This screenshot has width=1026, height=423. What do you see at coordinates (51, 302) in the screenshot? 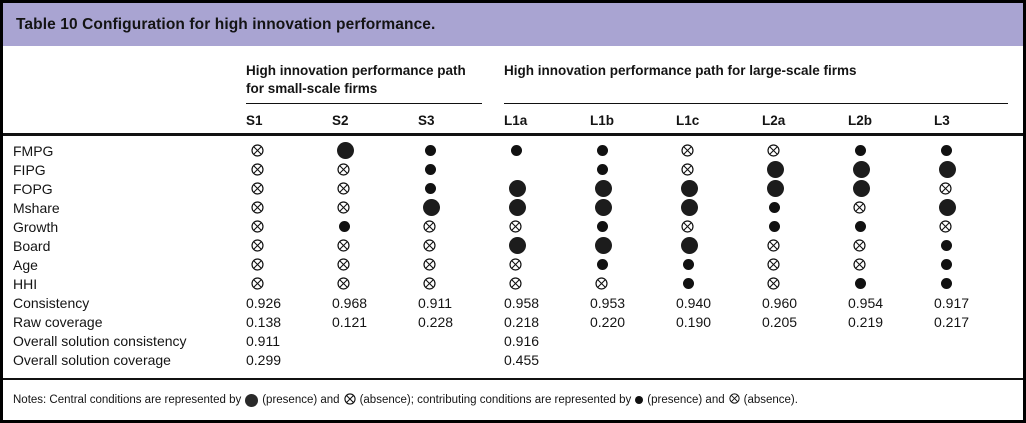
I see `row-label: Consistency` at bounding box center [51, 302].